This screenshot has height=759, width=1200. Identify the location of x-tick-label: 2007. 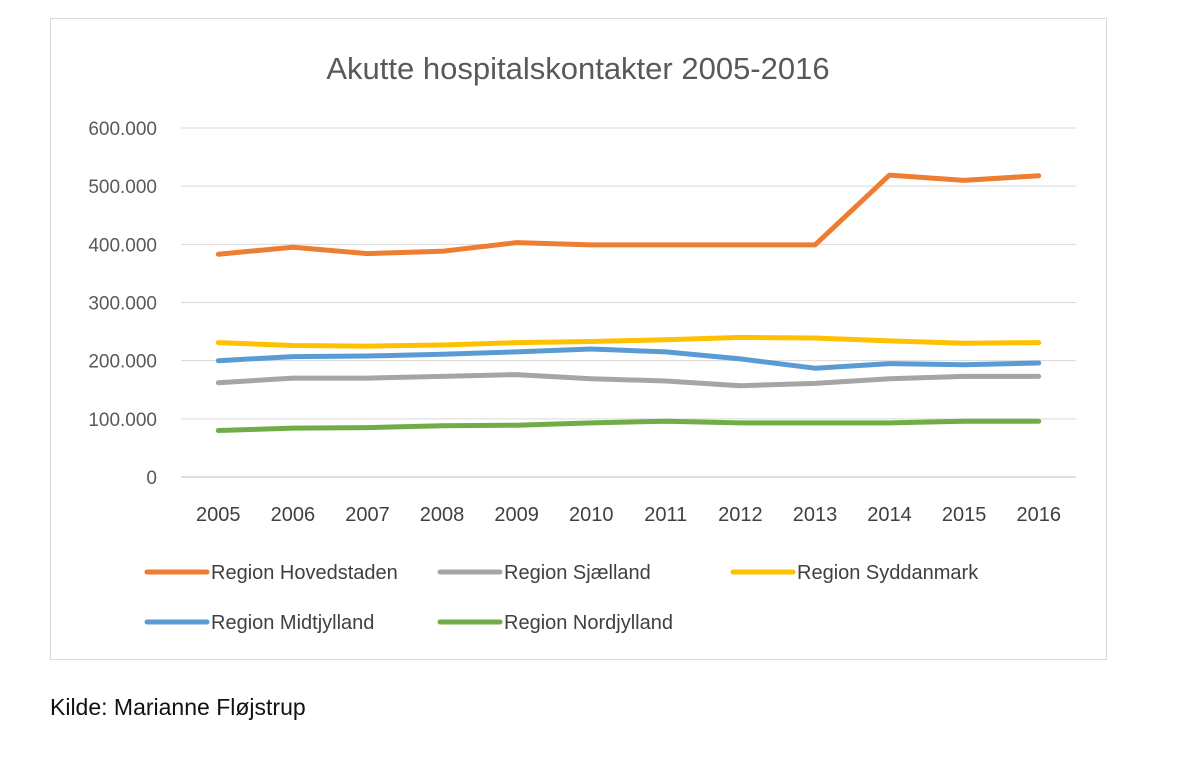
(367, 515).